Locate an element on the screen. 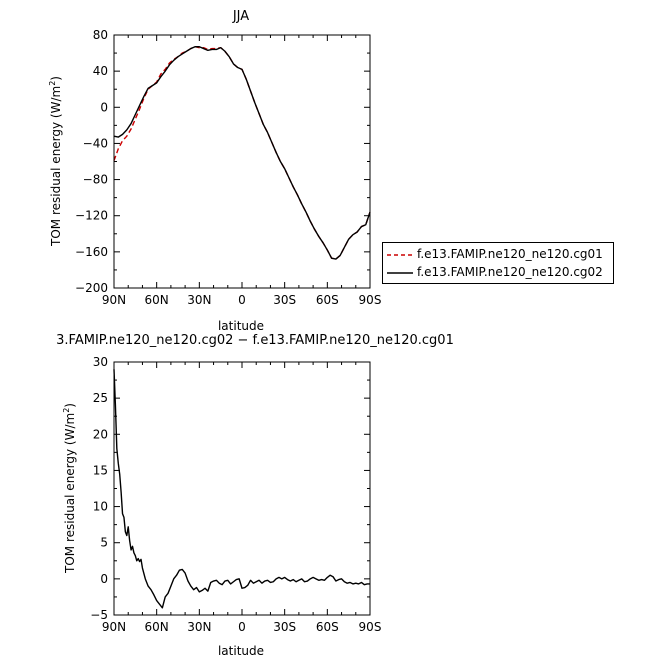 The height and width of the screenshot is (667, 663). top-y-axis-label: TOM residual energy (W/m2) is located at coordinates (55, 161).